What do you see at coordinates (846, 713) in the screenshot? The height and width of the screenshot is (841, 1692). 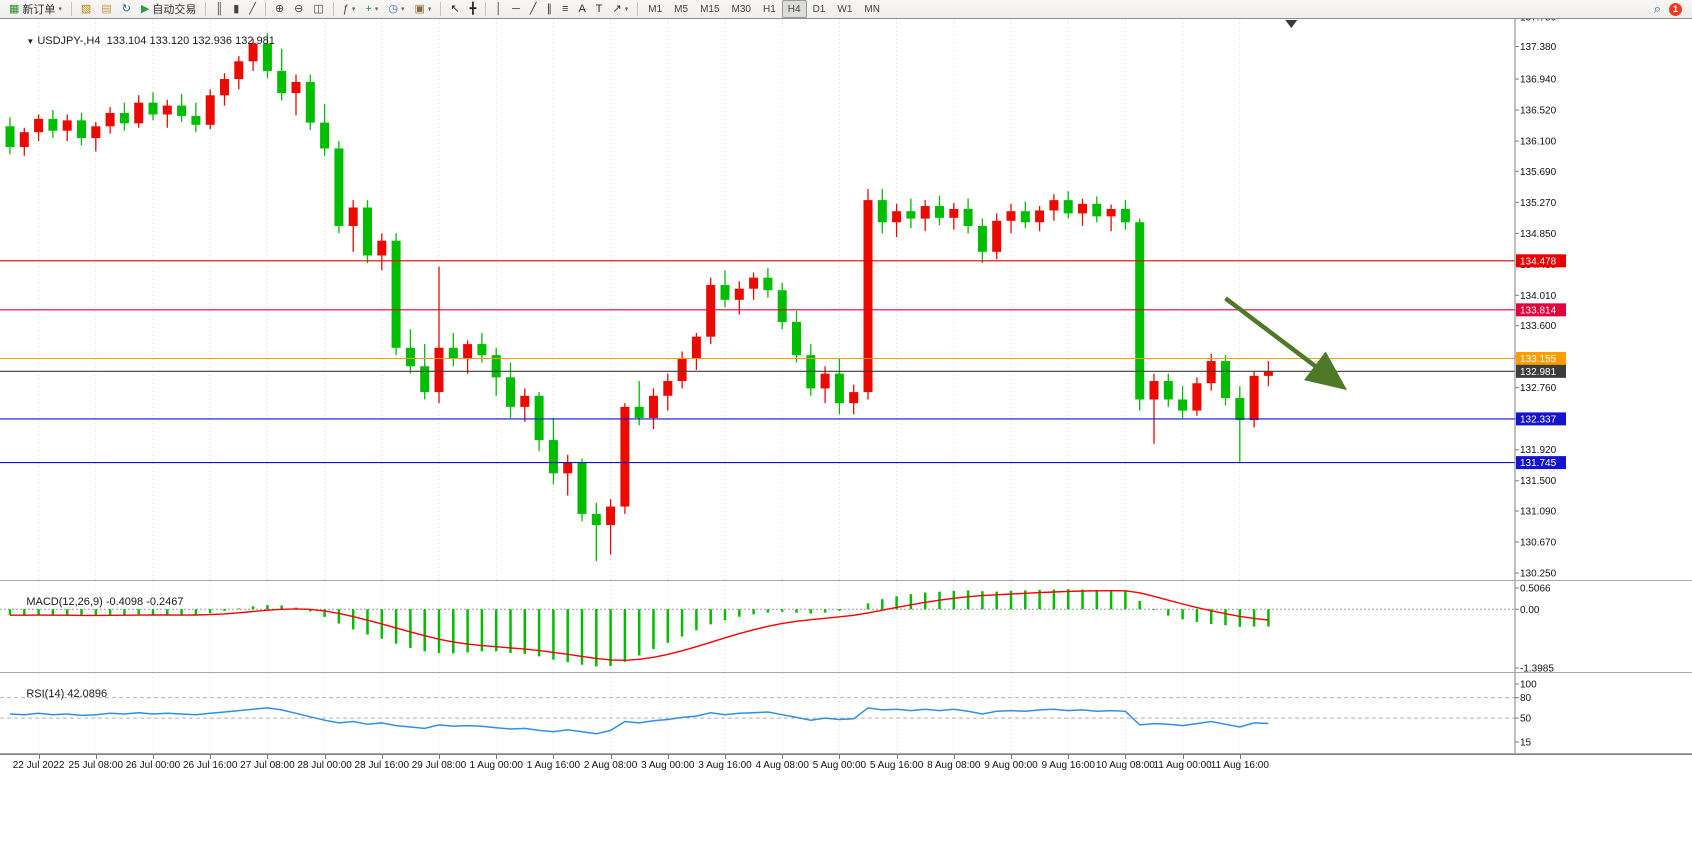 I see `rsi-panel: 100 80 50 15` at bounding box center [846, 713].